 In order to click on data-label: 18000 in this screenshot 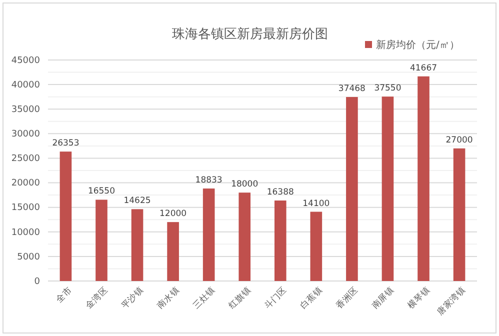, I will do `click(244, 185)`.